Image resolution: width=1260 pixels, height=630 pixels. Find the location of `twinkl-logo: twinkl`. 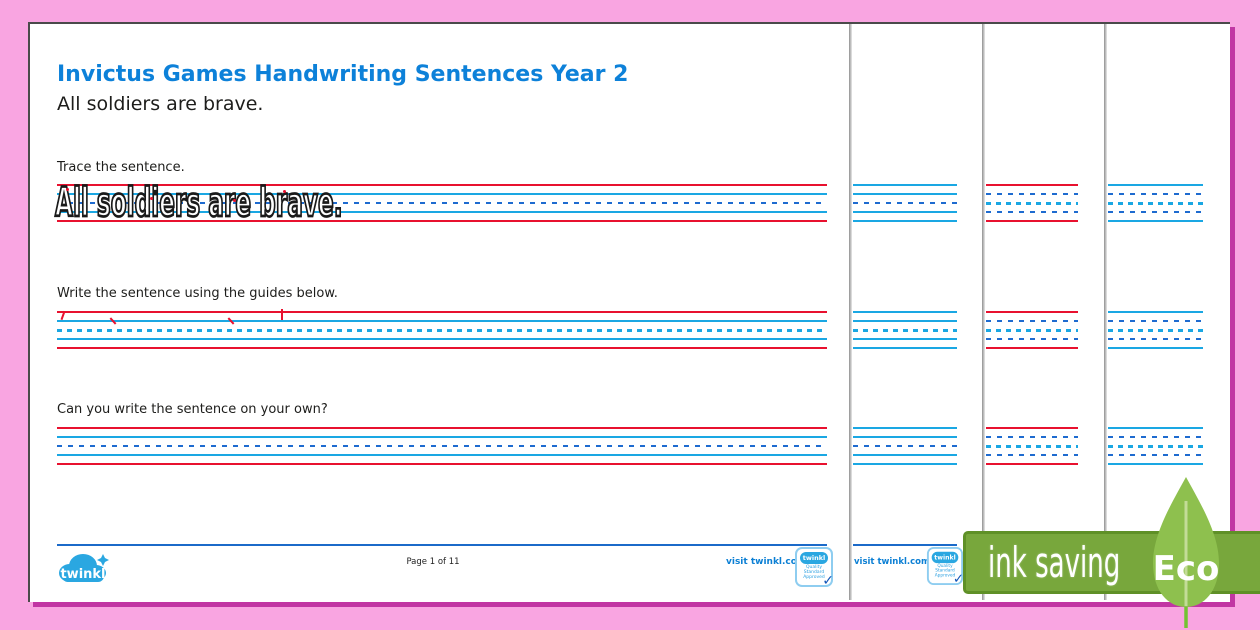

twinkl-logo: twinkl is located at coordinates (84, 568).